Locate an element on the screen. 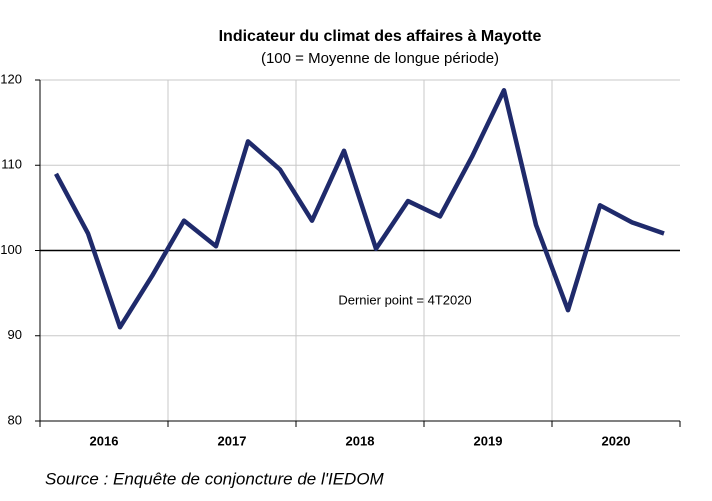 The height and width of the screenshot is (501, 712). y-tick-label: 80 is located at coordinates (15, 419).